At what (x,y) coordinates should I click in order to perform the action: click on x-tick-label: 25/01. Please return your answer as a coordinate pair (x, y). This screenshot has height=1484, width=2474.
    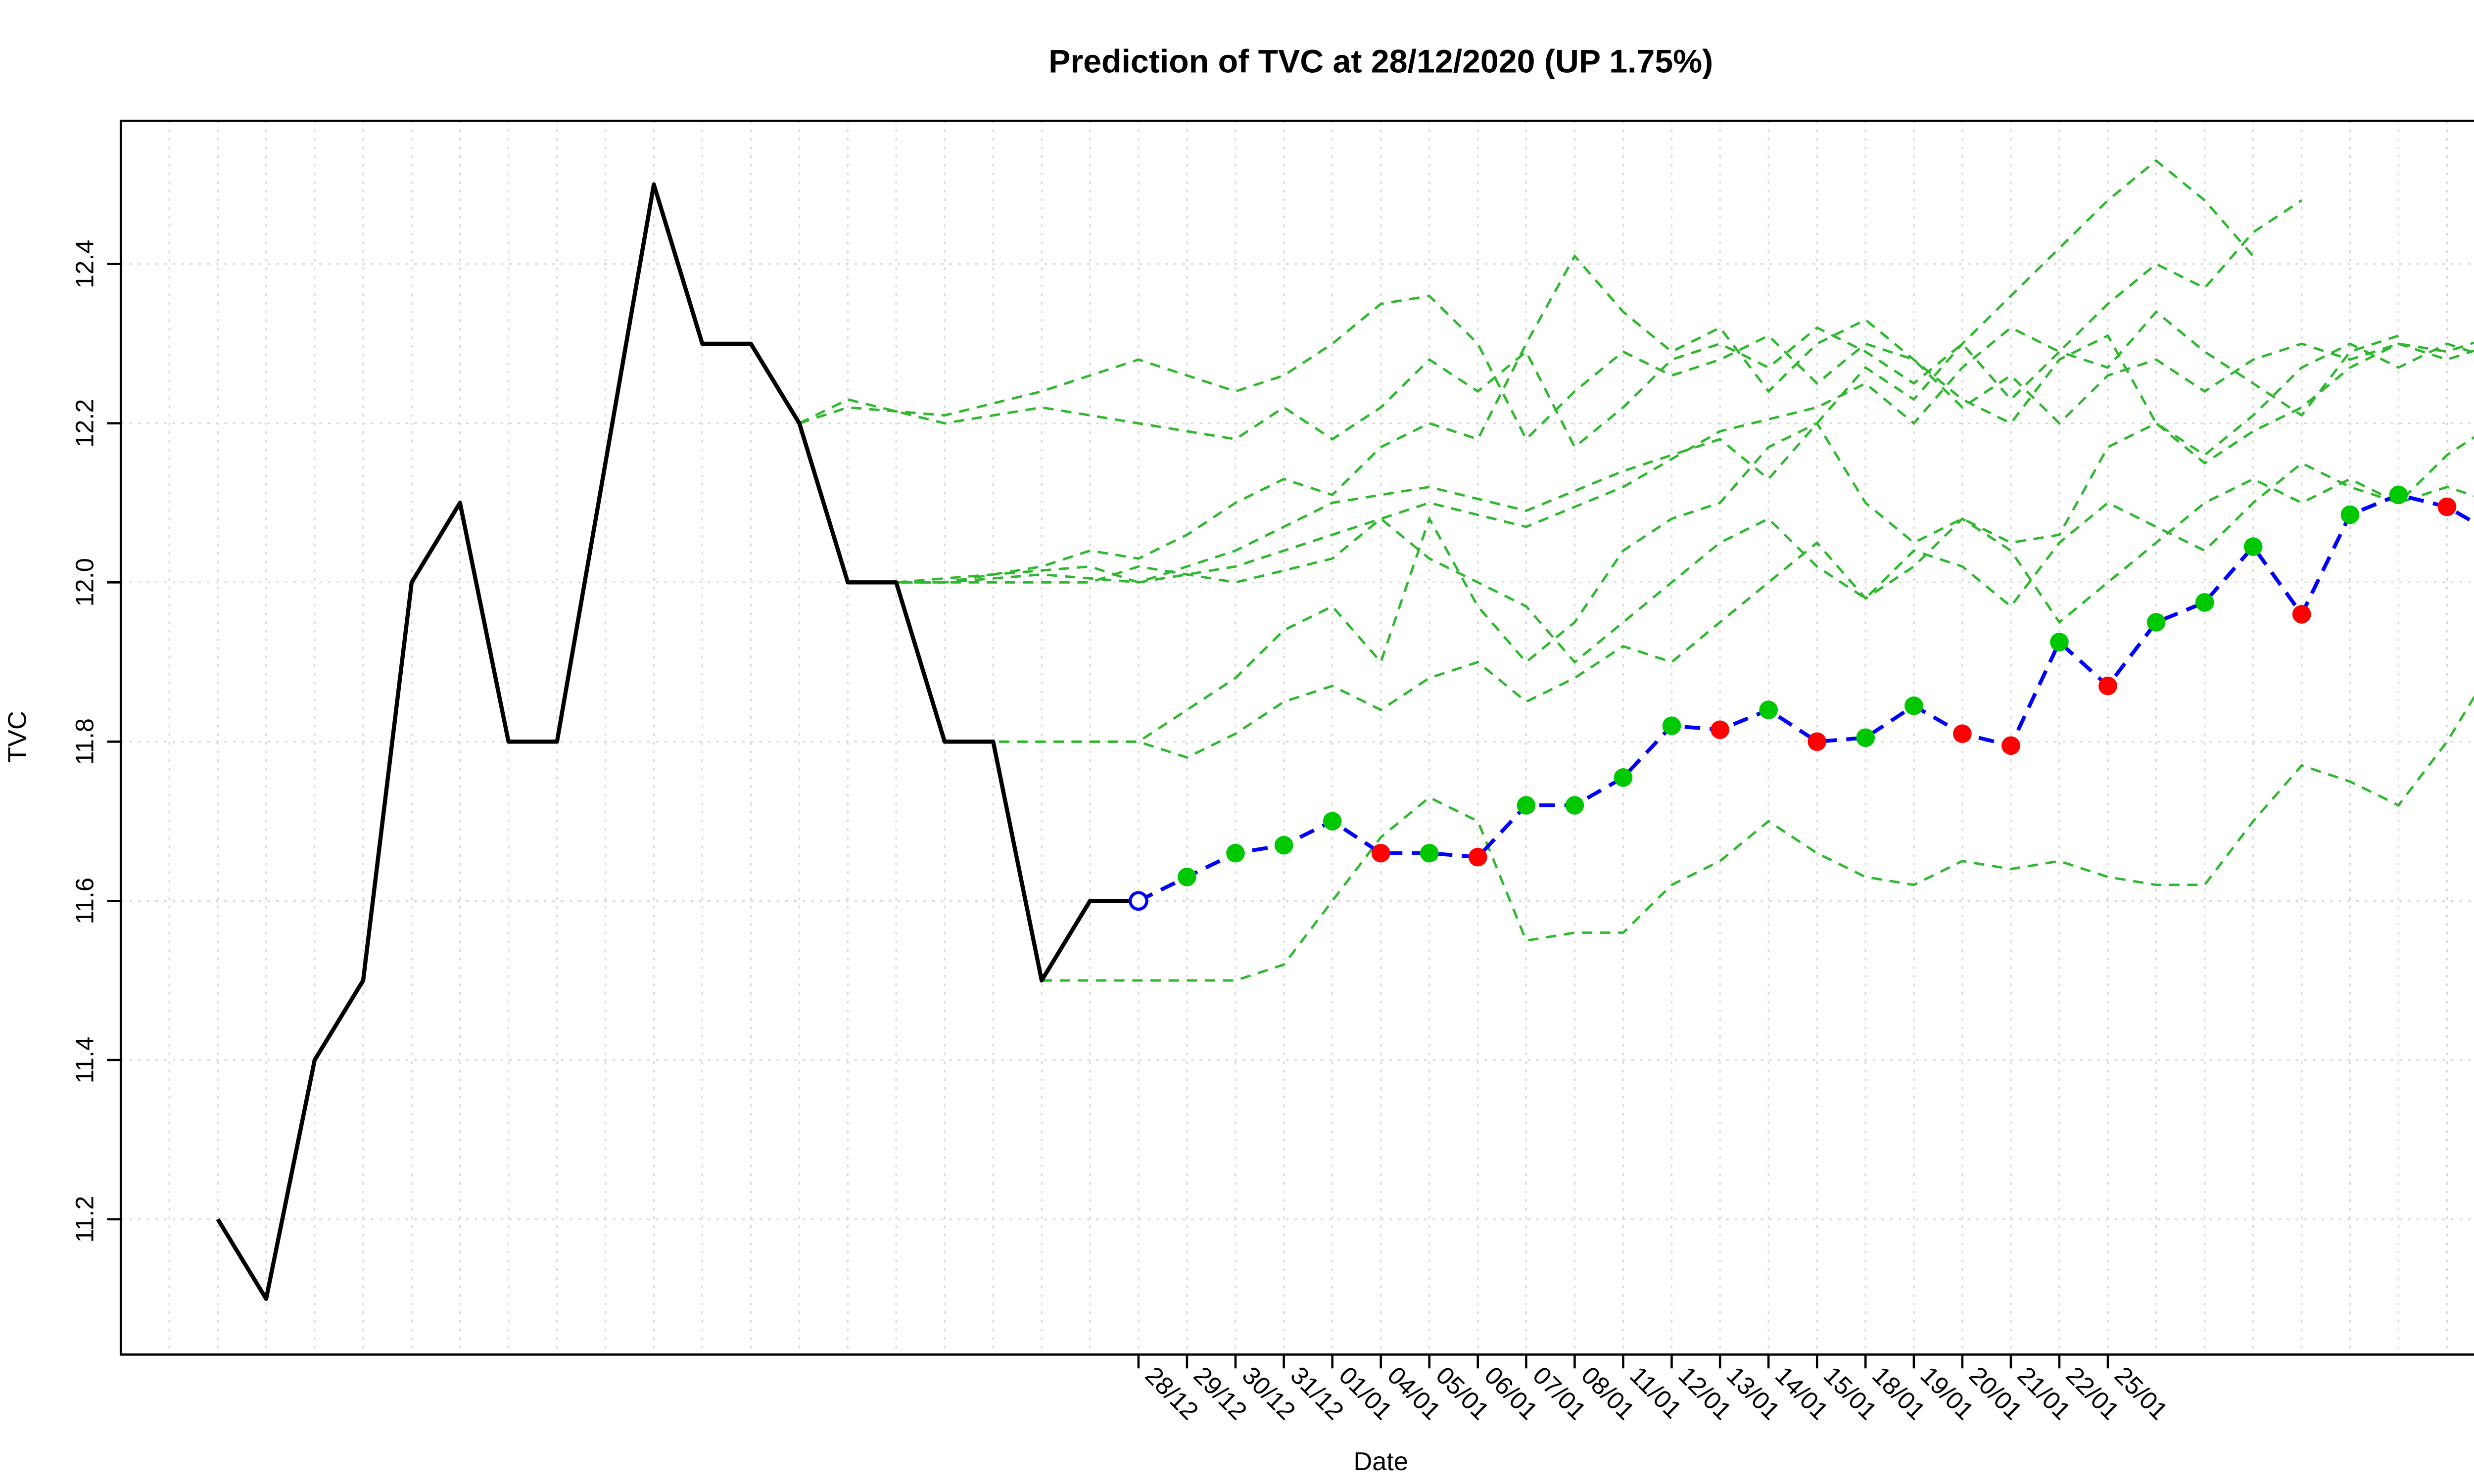
    Looking at the image, I should click on (2141, 1393).